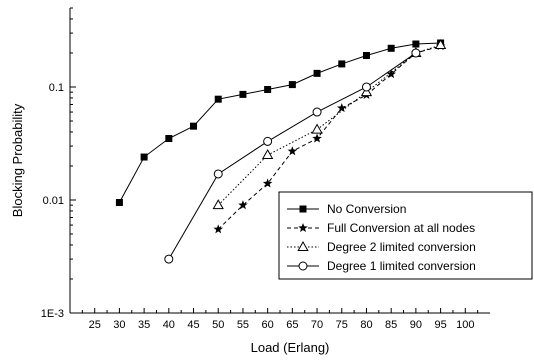  I want to click on legend-item: Full Conversion at all nodes, so click(381, 228).